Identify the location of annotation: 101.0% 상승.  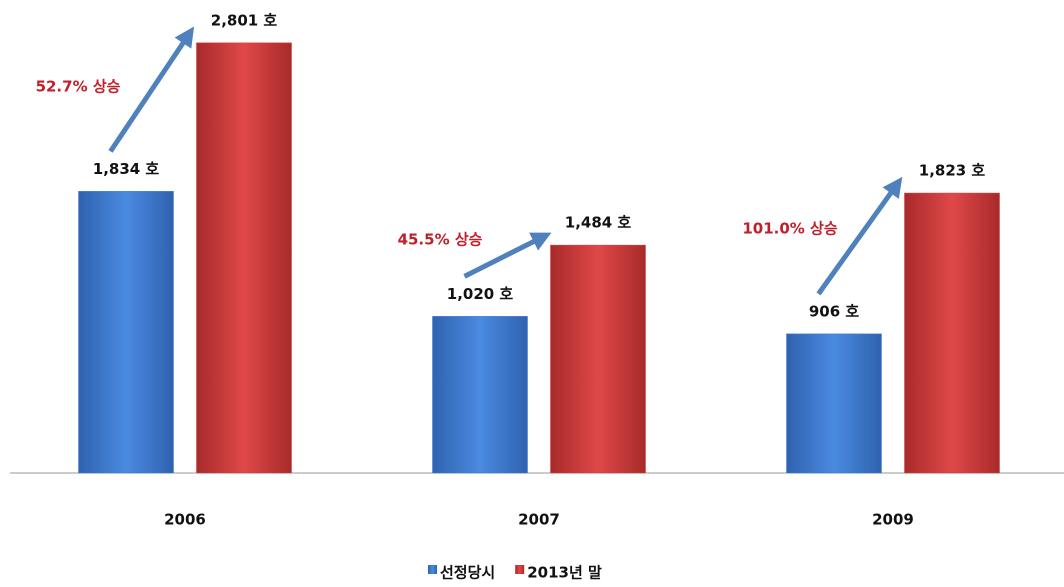
(789, 229).